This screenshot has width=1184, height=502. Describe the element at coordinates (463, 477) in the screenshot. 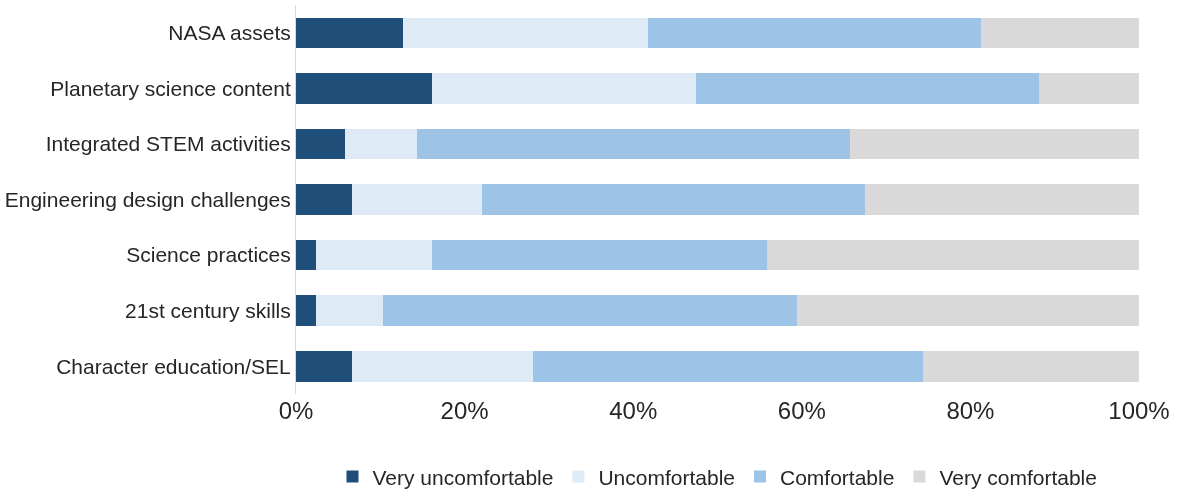

I see `legend-label: Very uncomfortable` at that location.